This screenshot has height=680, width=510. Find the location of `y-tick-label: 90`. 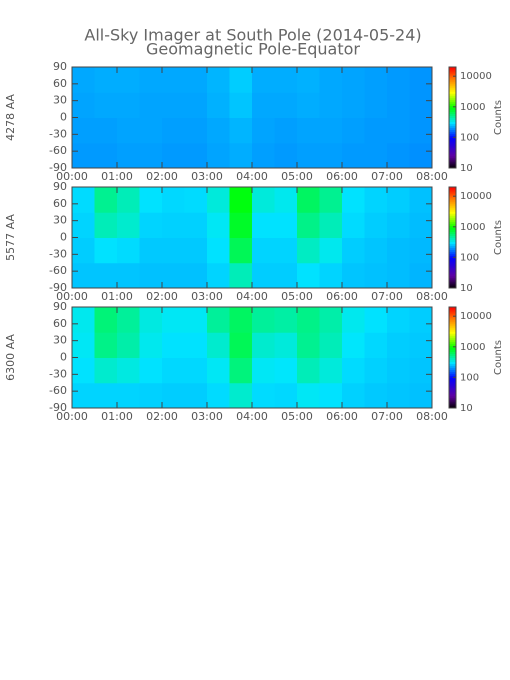

y-tick-label: 90 is located at coordinates (60, 186).